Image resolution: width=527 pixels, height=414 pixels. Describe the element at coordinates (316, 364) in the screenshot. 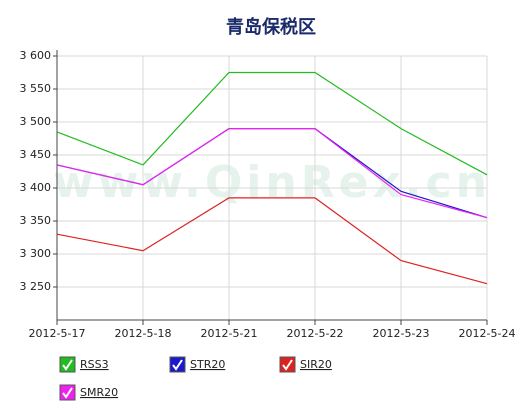

I see `legend-label: SIR20` at that location.